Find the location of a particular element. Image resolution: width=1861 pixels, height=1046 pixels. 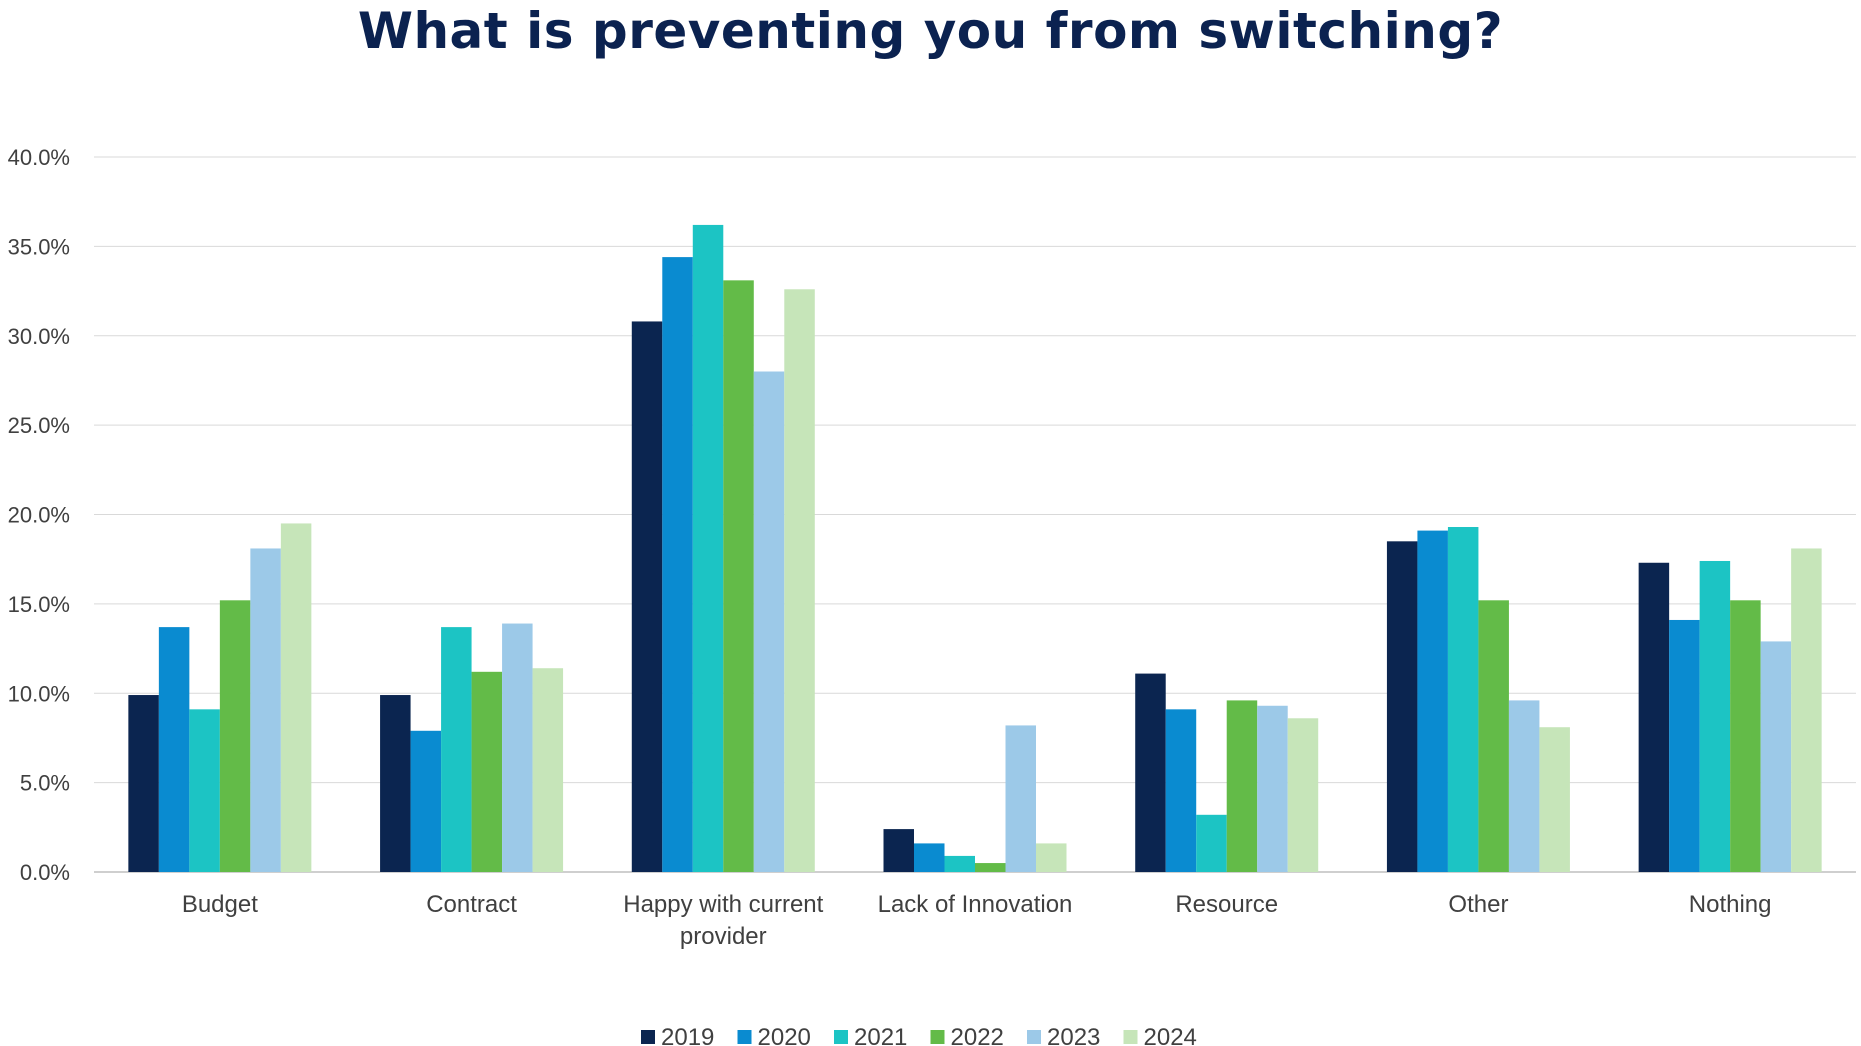

bar-2023-lack-of-innovation is located at coordinates (1020, 798).